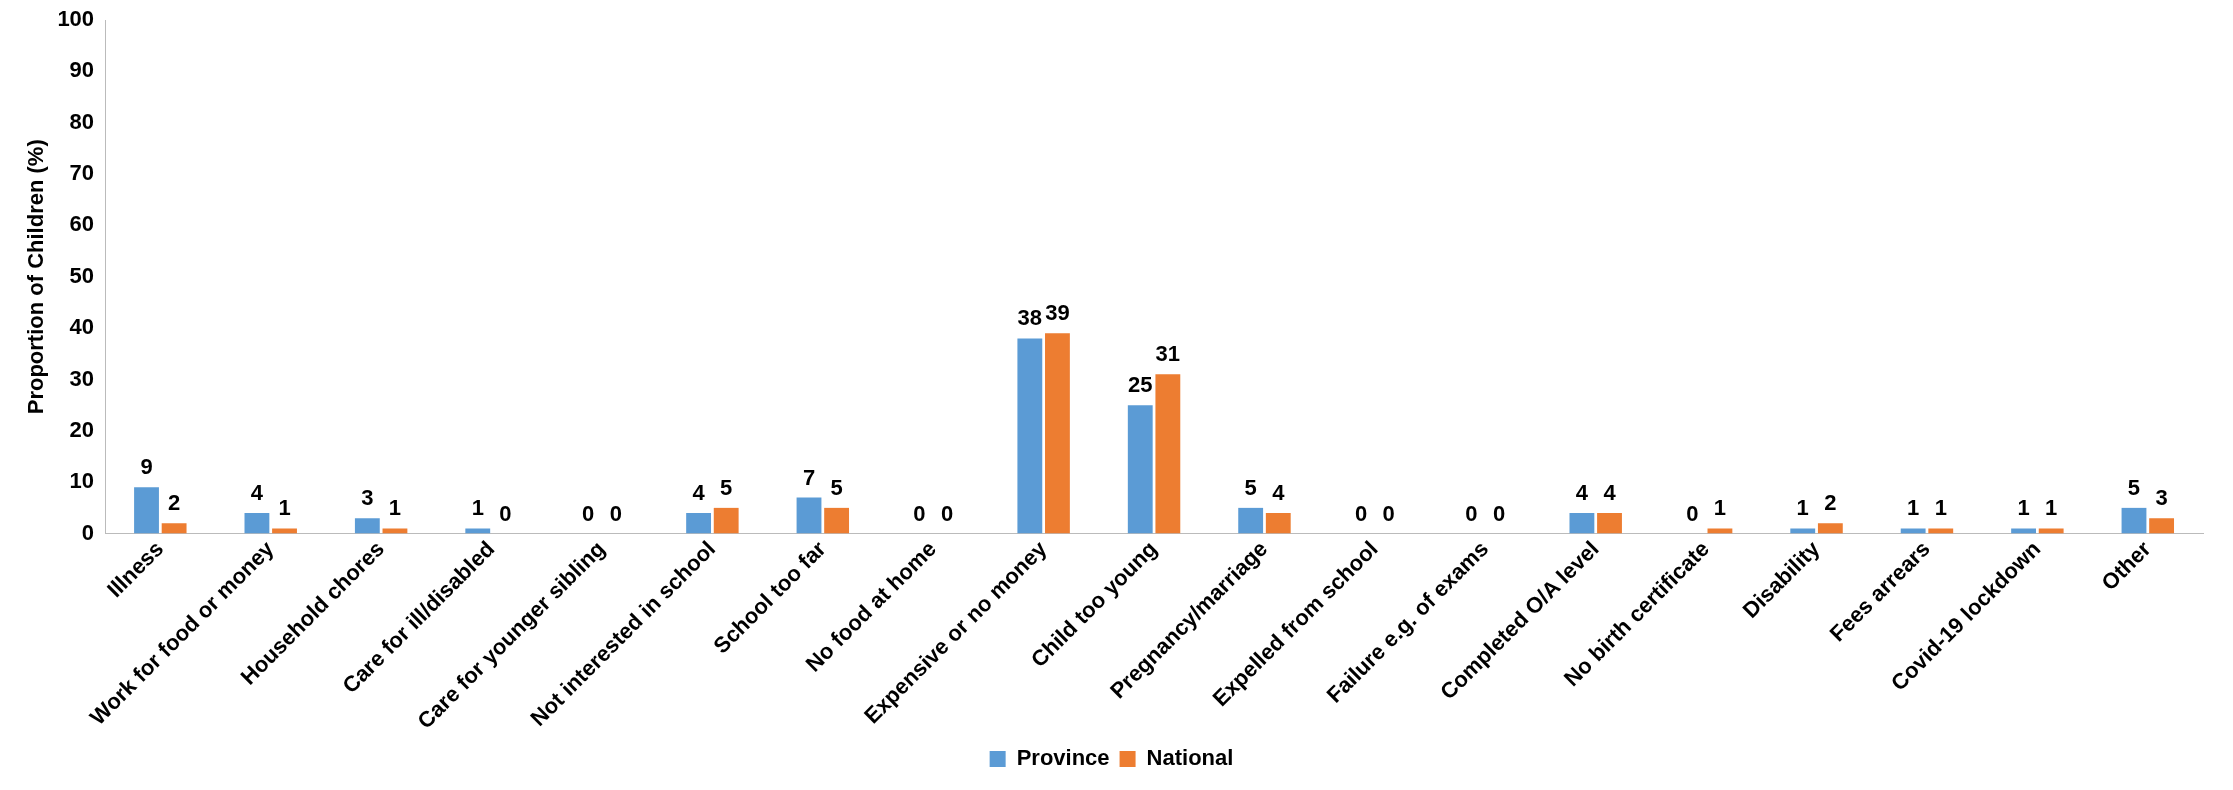 The image size is (2233, 790). Describe the element at coordinates (82, 224) in the screenshot. I see `y-tick-label: 60` at that location.